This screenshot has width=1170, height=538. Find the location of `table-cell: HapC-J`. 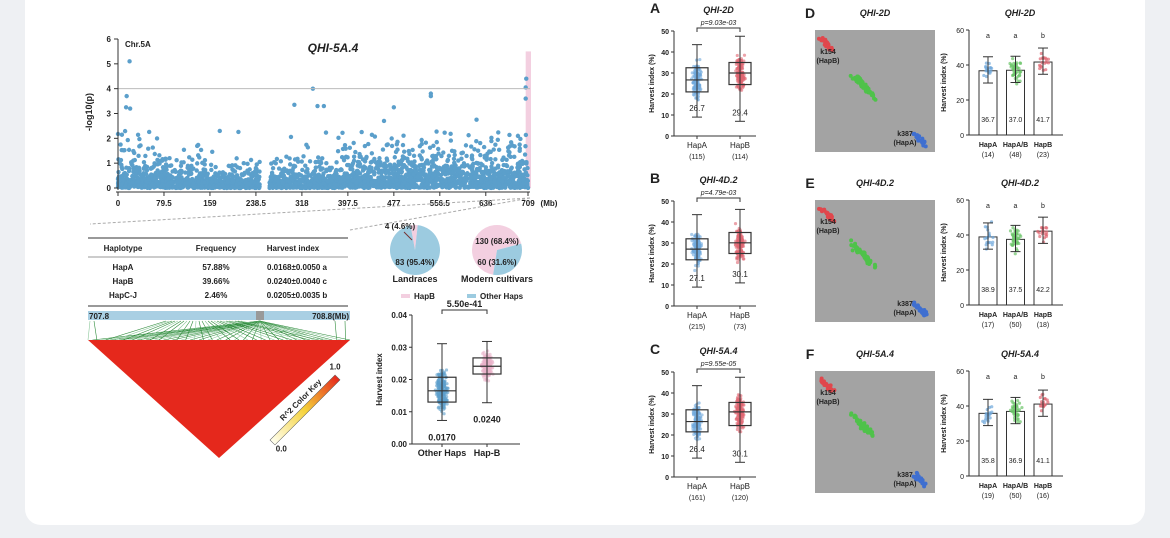

table-cell: HapC-J is located at coordinates (123, 295).